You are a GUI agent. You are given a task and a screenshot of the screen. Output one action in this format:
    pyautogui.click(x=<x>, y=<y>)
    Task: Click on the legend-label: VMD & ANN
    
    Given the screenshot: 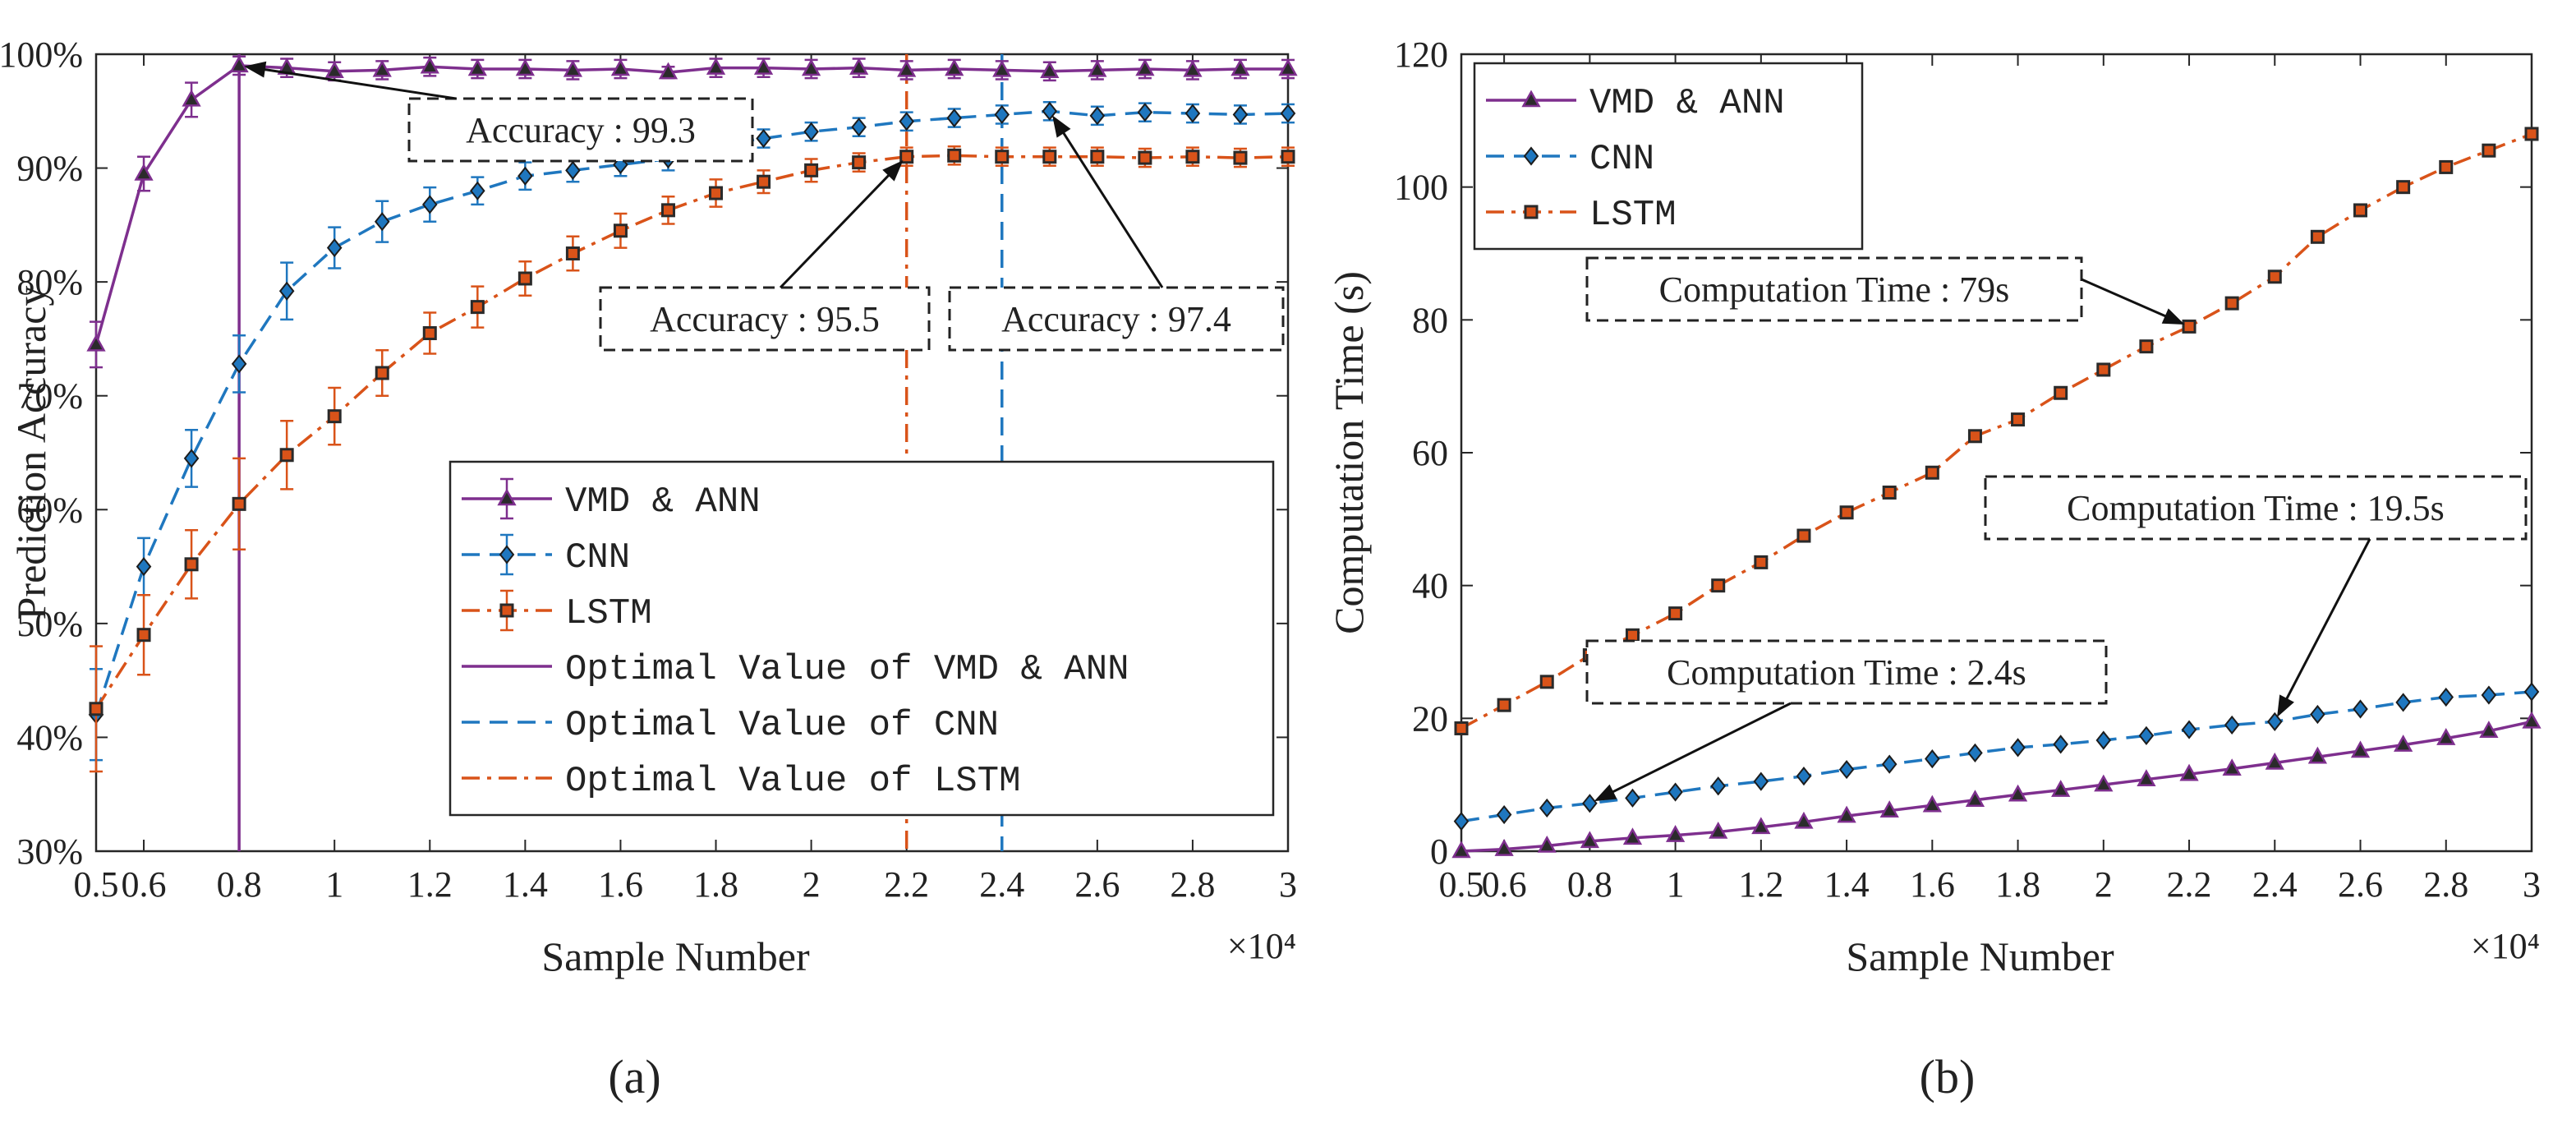 What is the action you would take?
    pyautogui.click(x=663, y=502)
    